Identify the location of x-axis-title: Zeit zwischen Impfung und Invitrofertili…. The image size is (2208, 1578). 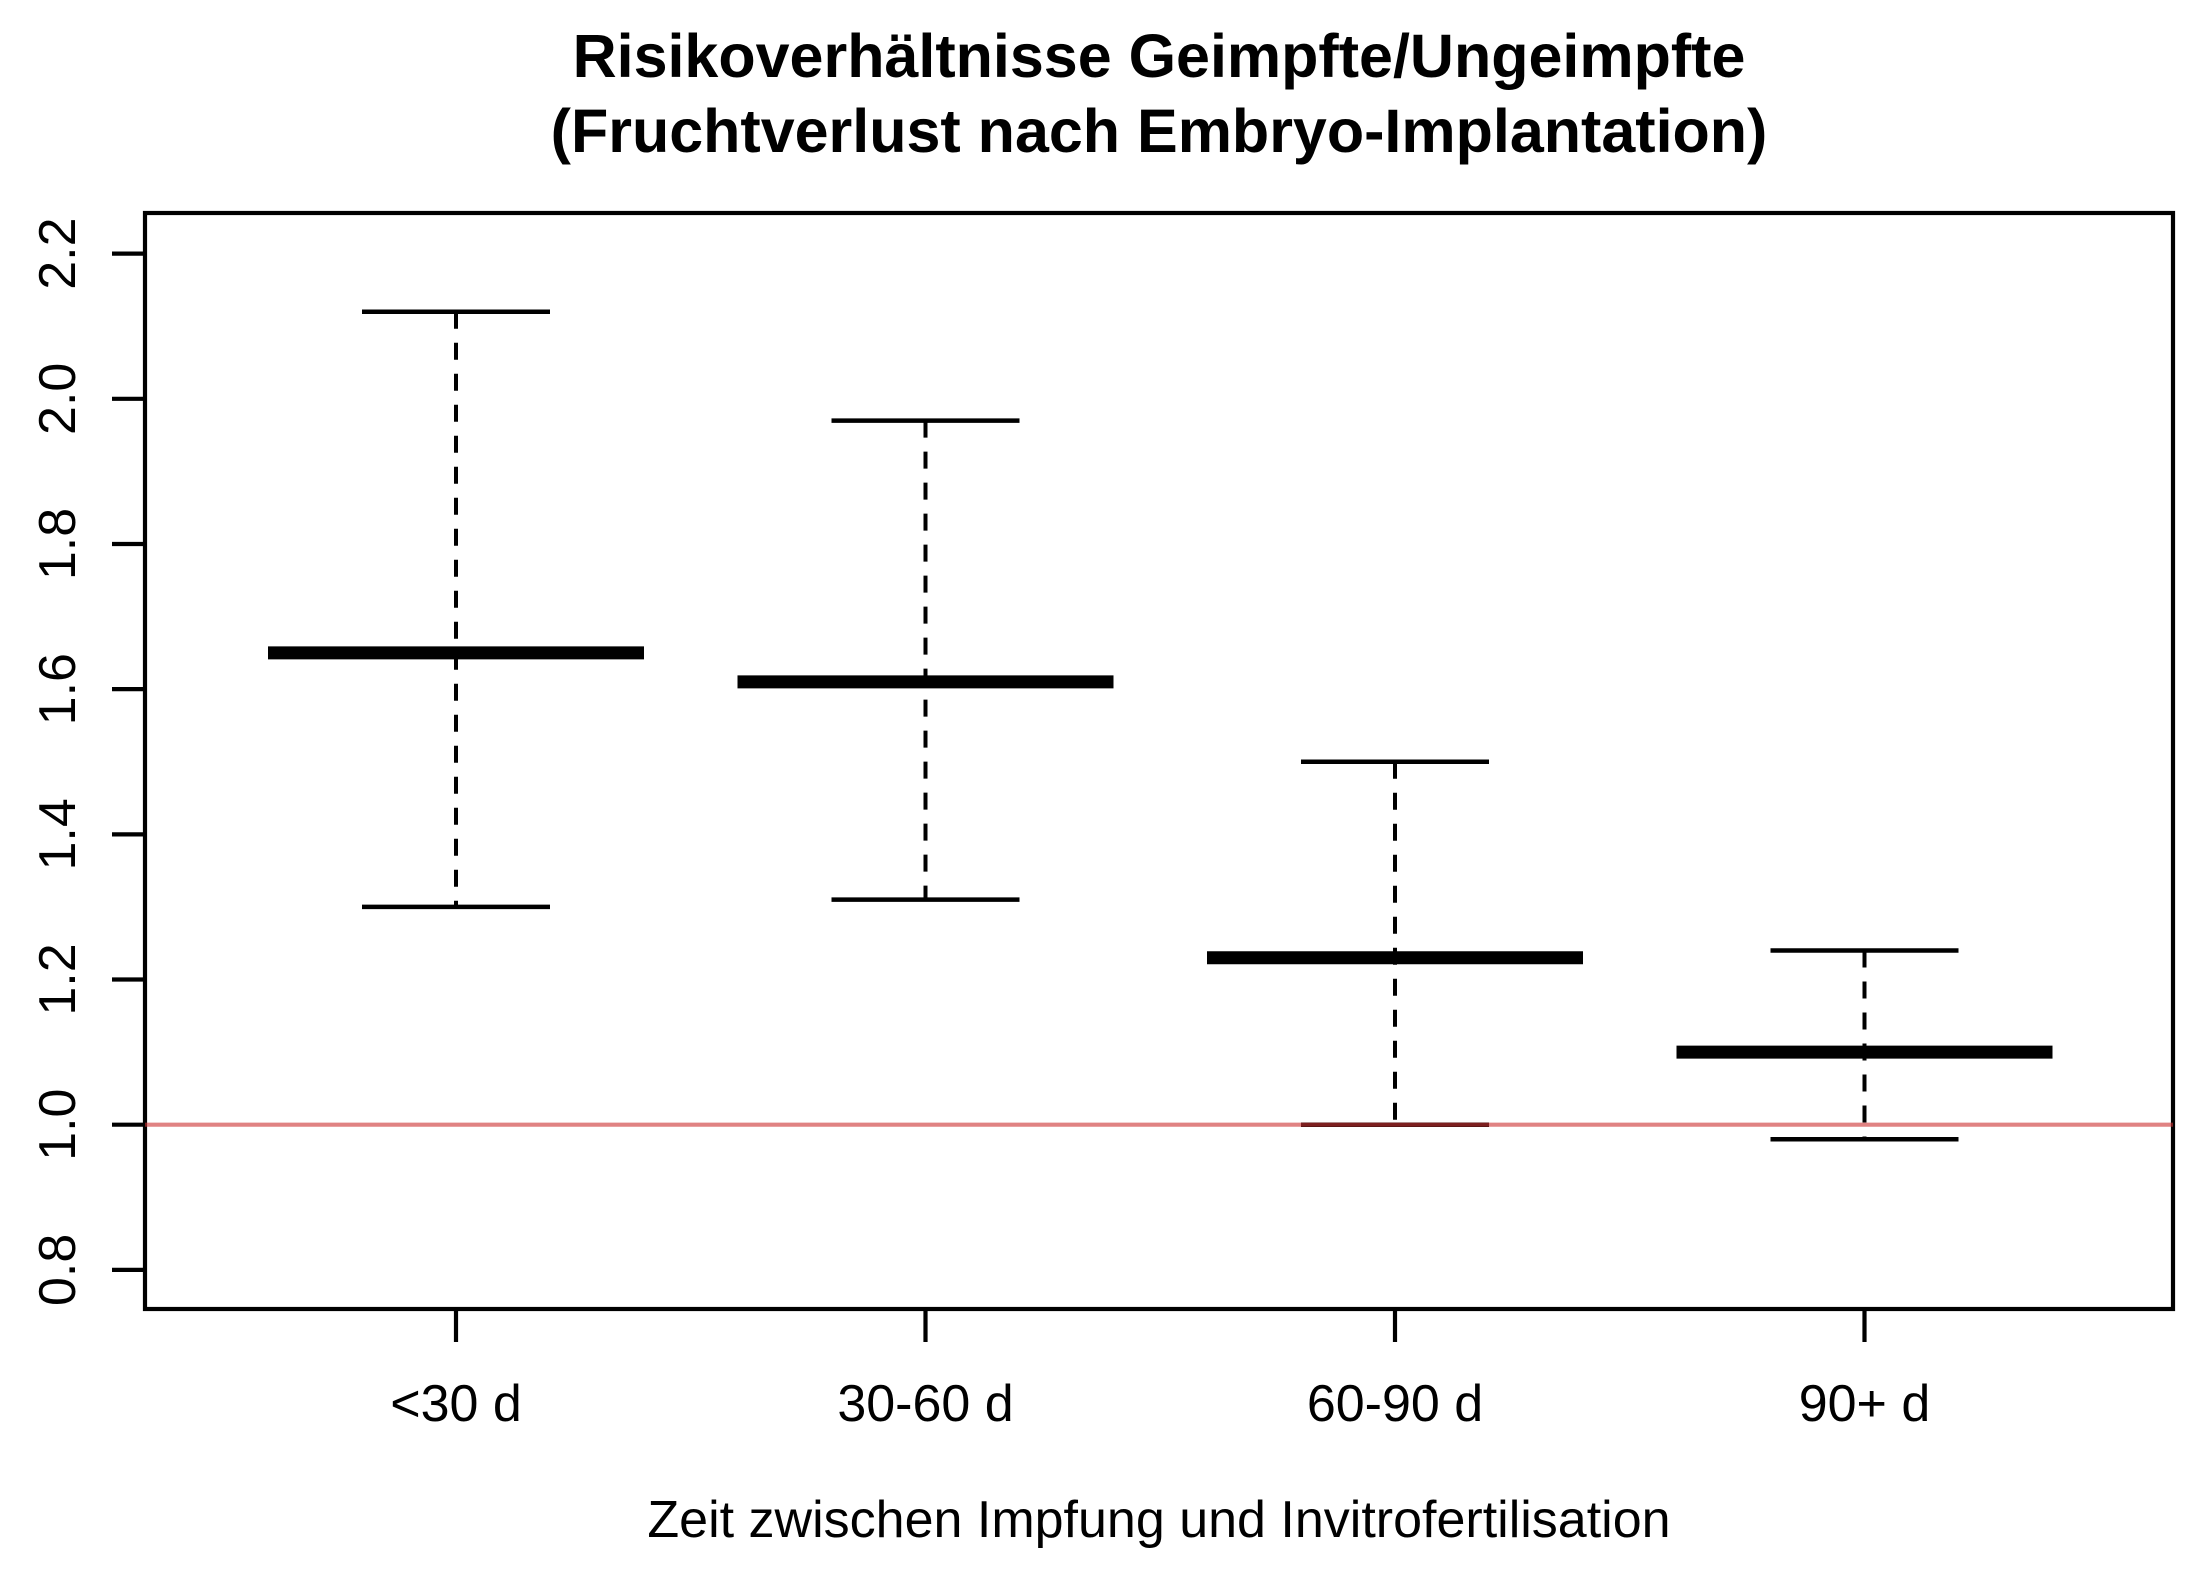
(1158, 1520).